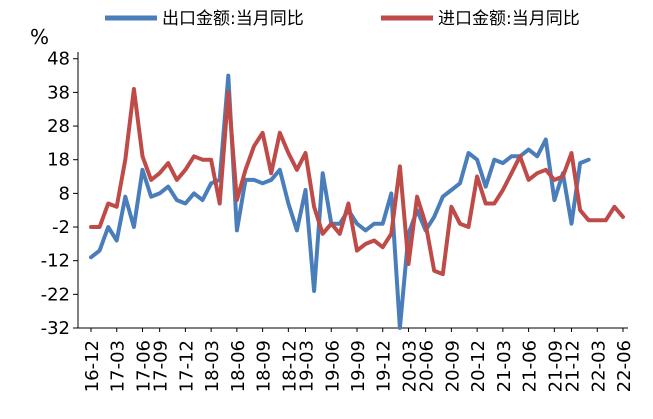 The height and width of the screenshot is (419, 653). I want to click on y-tick-label: -12, so click(55, 261).